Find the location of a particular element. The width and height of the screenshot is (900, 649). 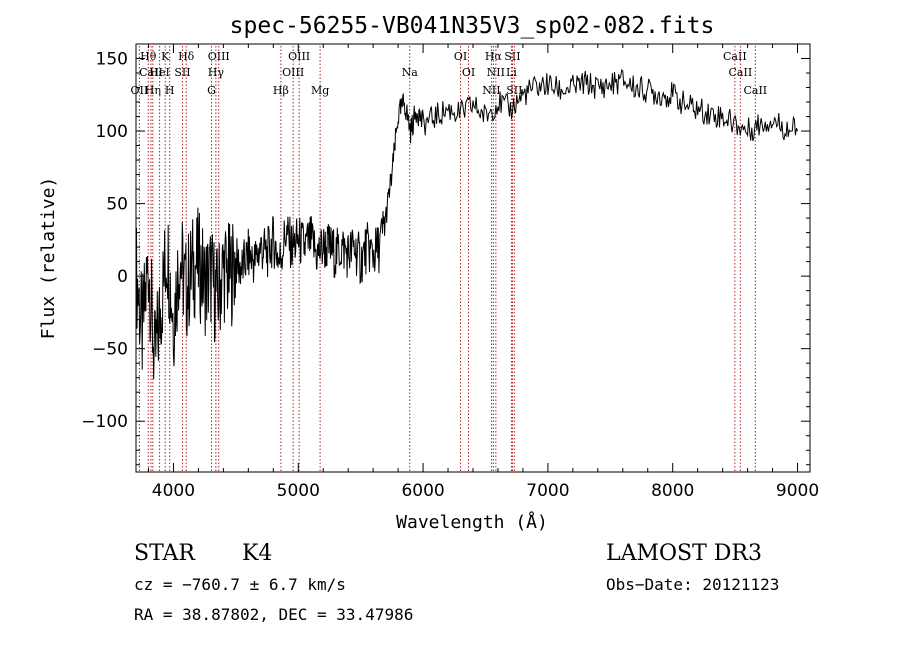

chart-title: spec-56255-VB041N35V3_sp02-082.fits is located at coordinates (472, 26).